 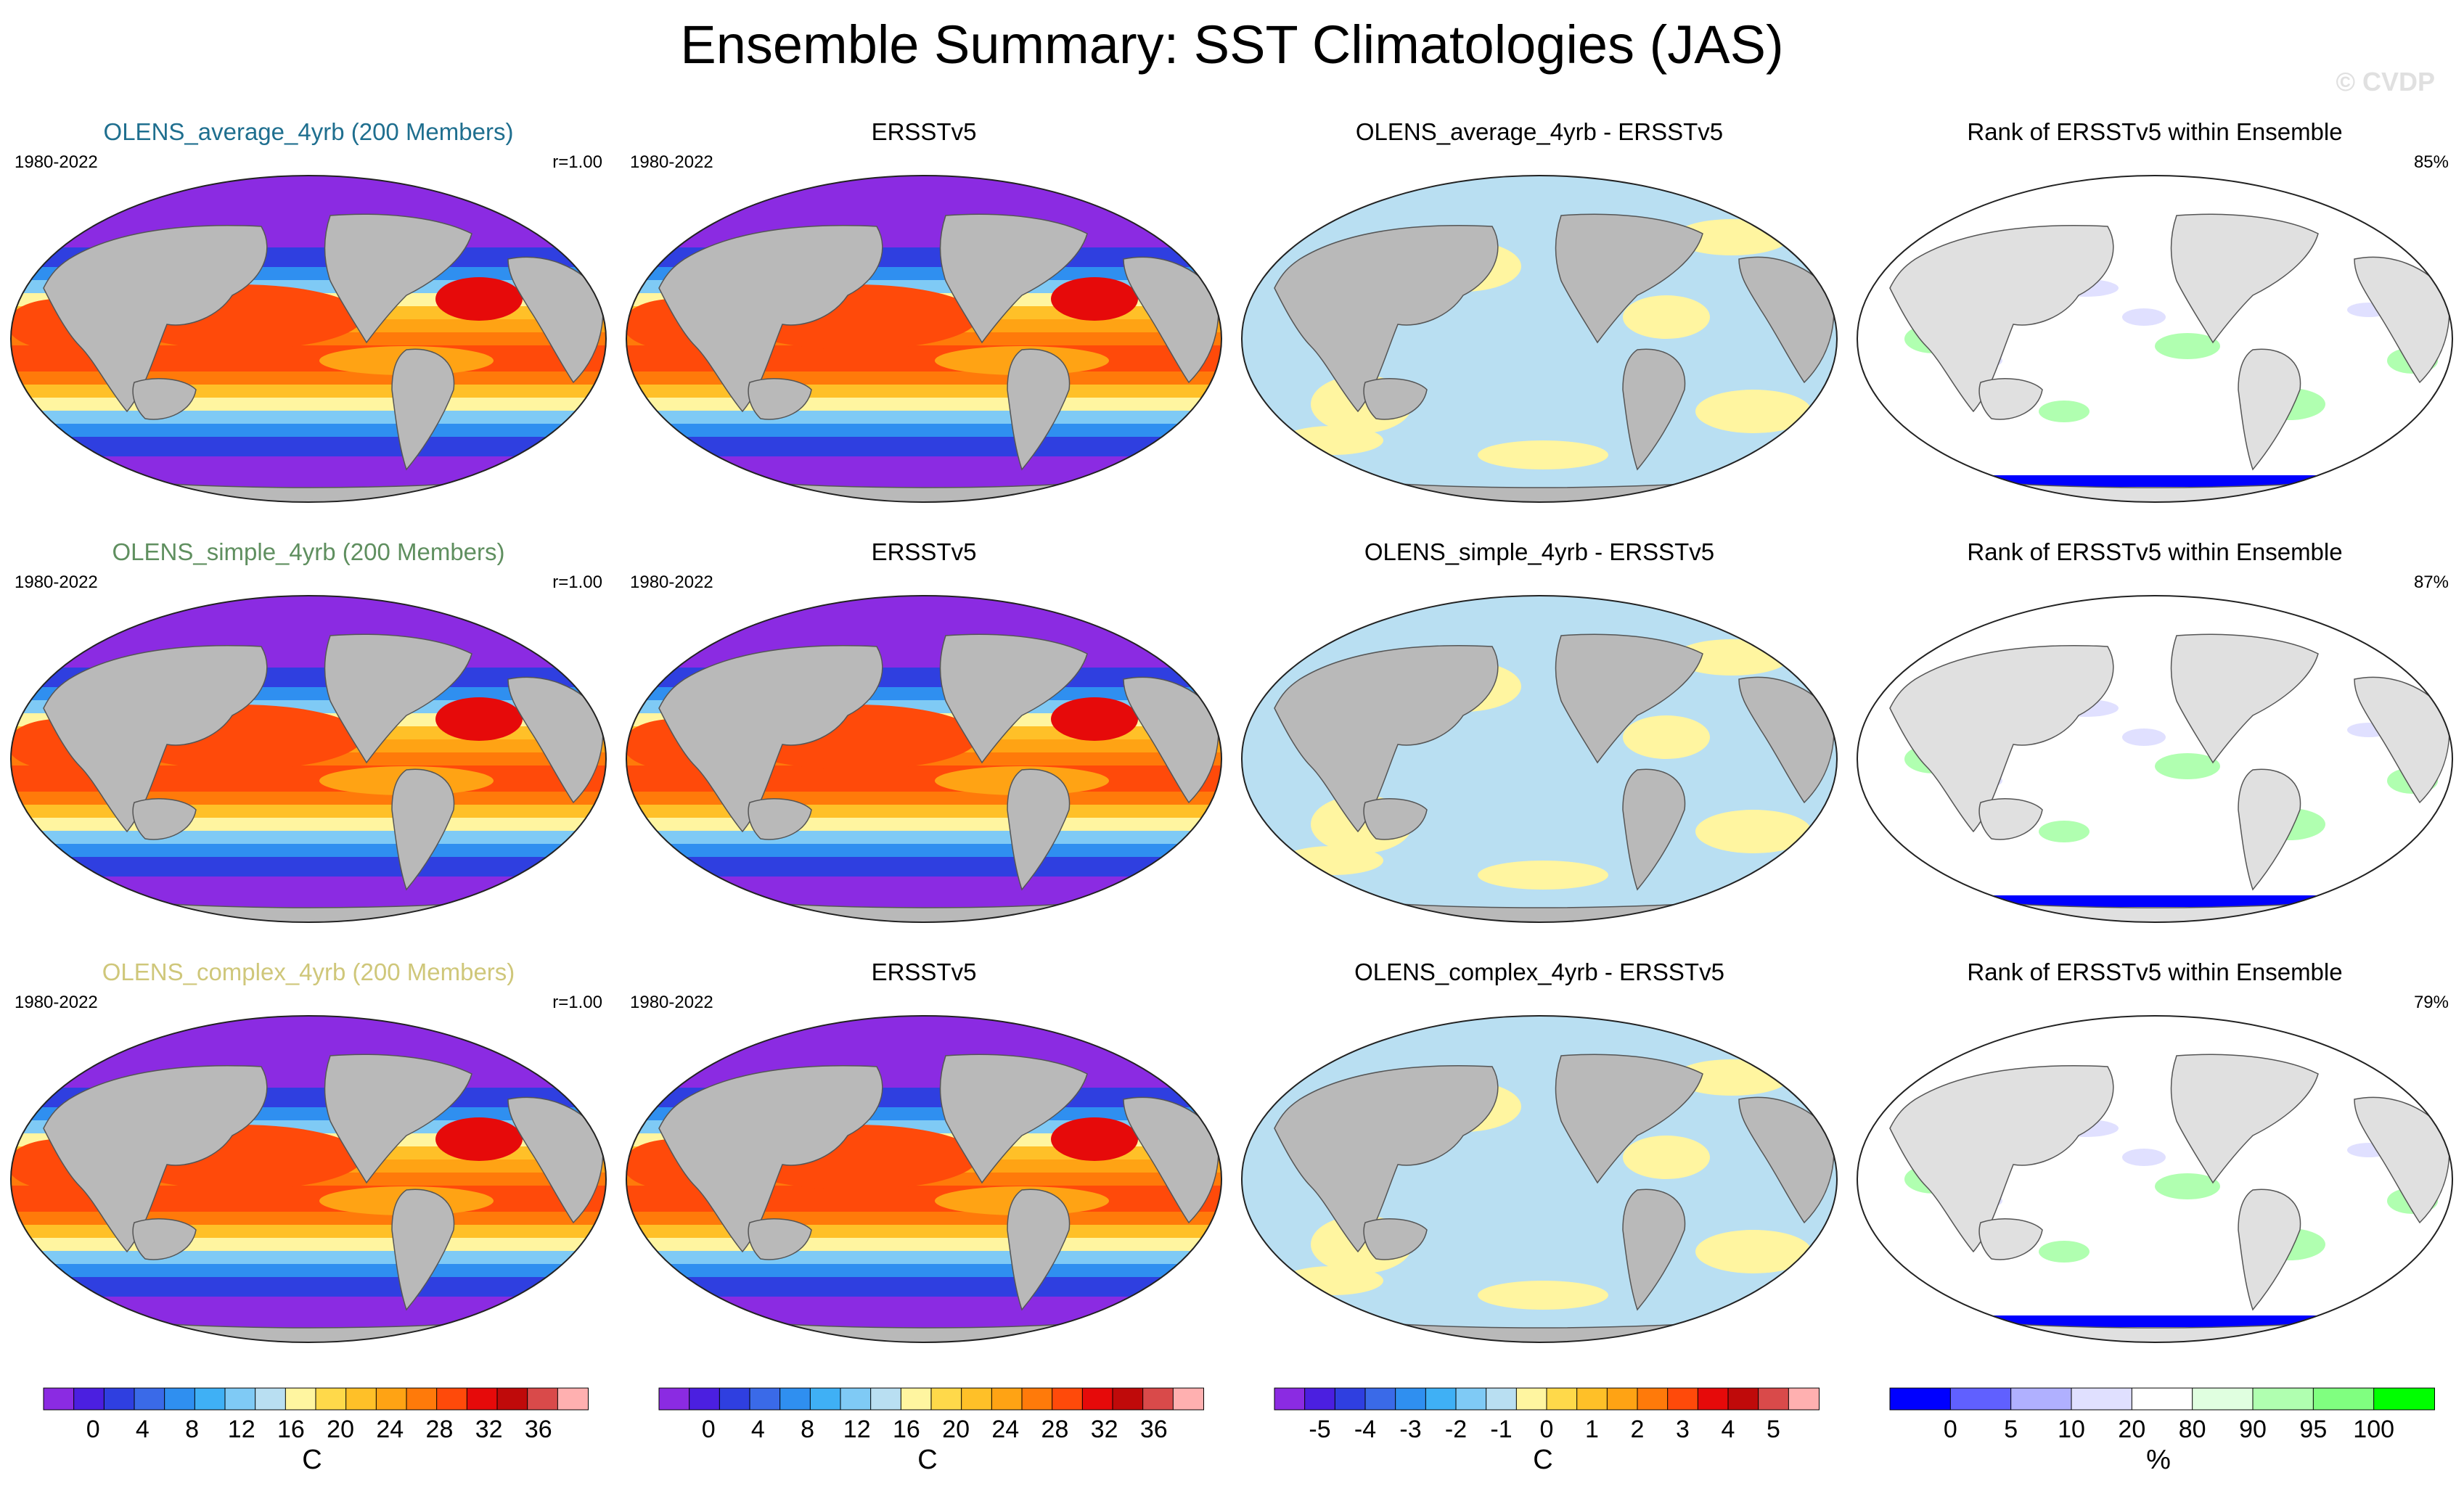 What do you see at coordinates (308, 759) in the screenshot?
I see `map-layer` at bounding box center [308, 759].